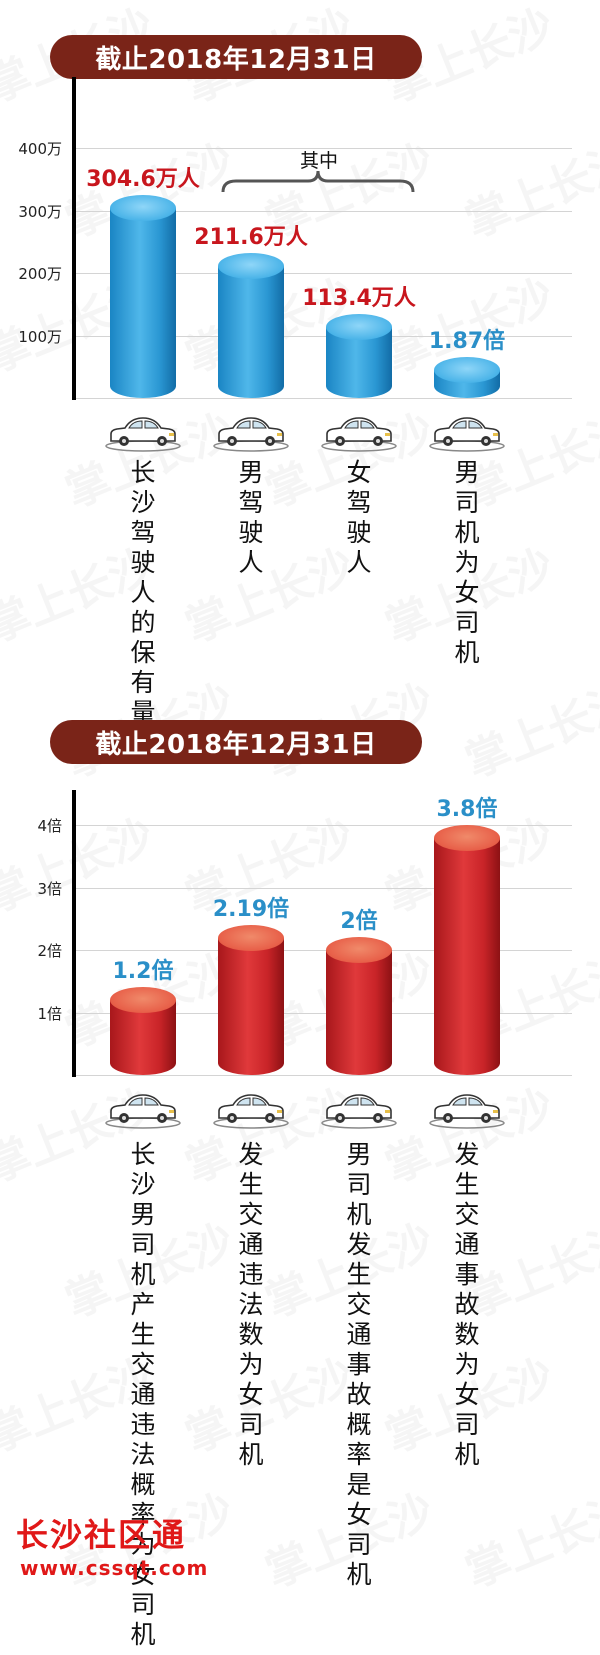 The image size is (600, 1655). What do you see at coordinates (101, 1535) in the screenshot?
I see `footer-logo: 长沙社区通` at bounding box center [101, 1535].